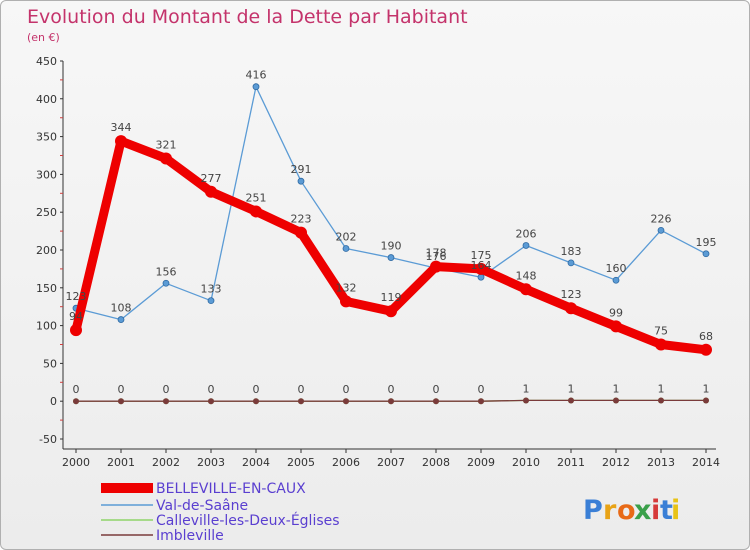  Describe the element at coordinates (166, 271) in the screenshot. I see `data-label-s1: 156` at that location.